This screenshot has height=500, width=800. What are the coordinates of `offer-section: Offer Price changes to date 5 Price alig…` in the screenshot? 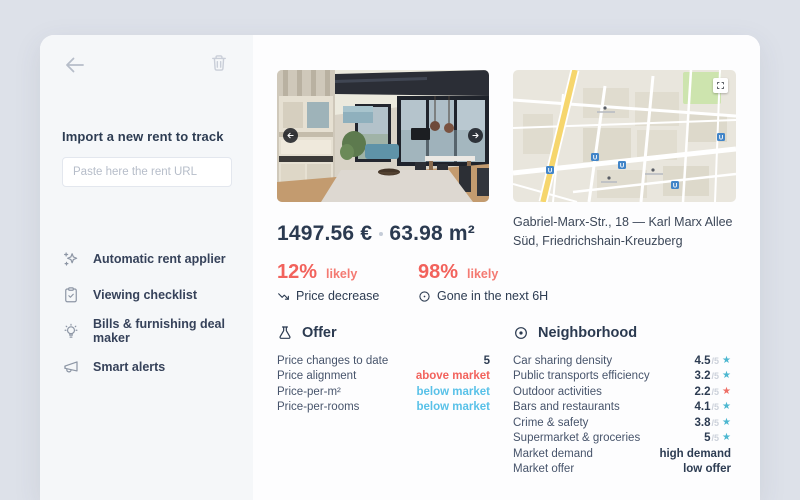 It's located at (383, 370).